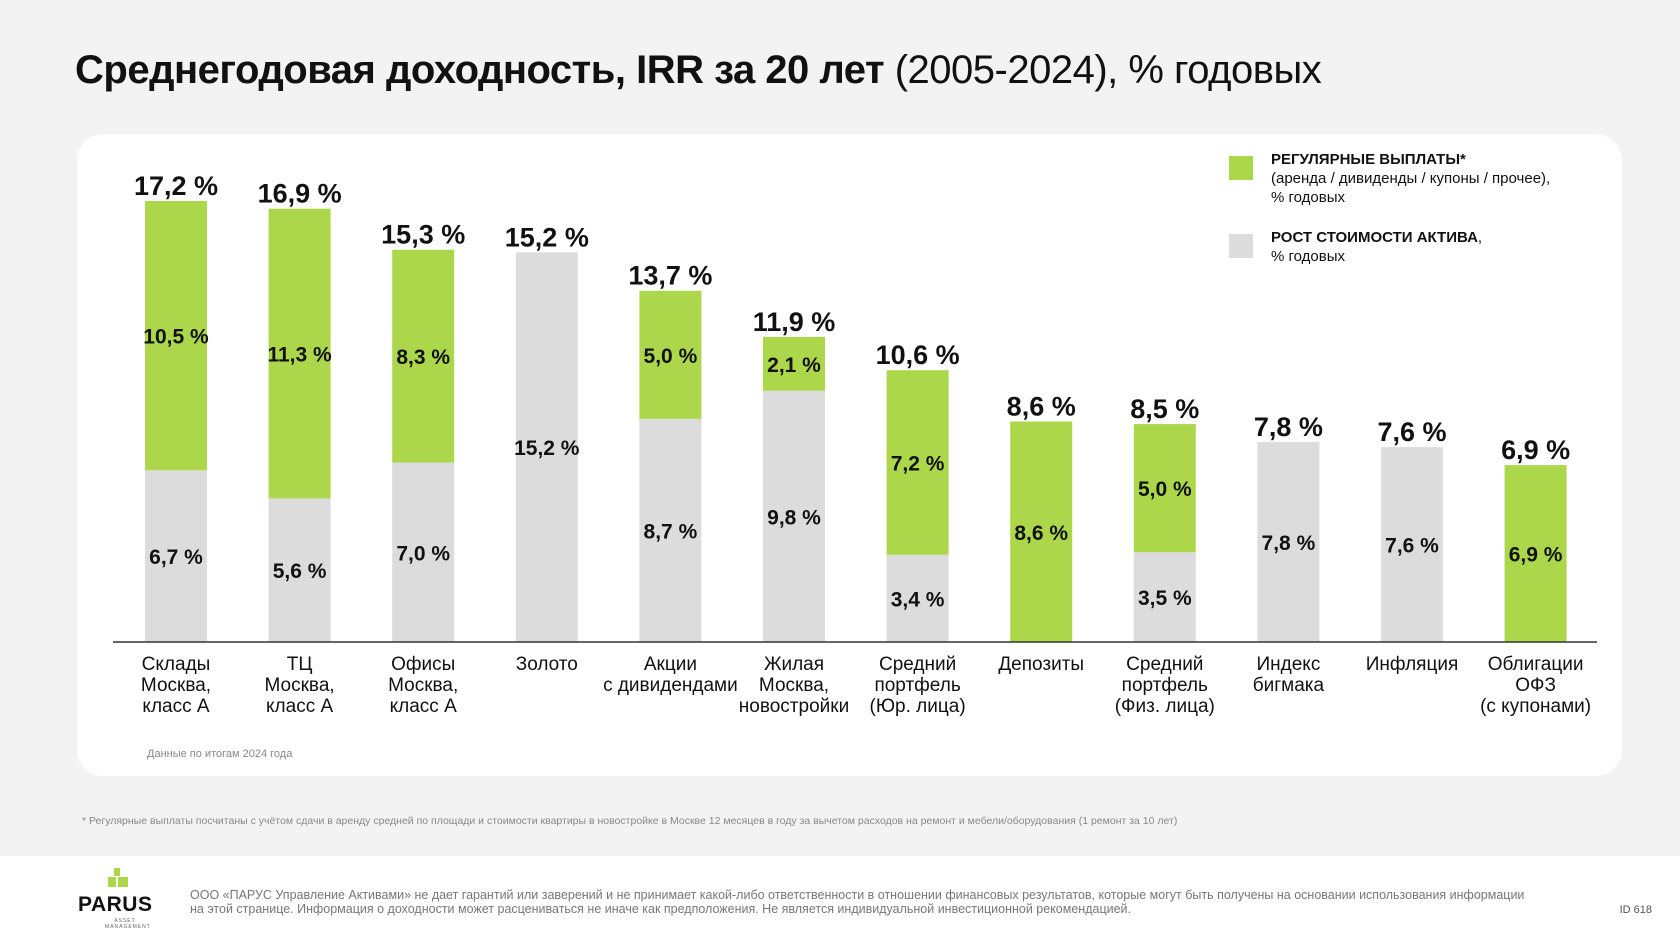 This screenshot has width=1680, height=944. I want to click on label-regular-payments-7: 8,6 %, so click(1041, 533).